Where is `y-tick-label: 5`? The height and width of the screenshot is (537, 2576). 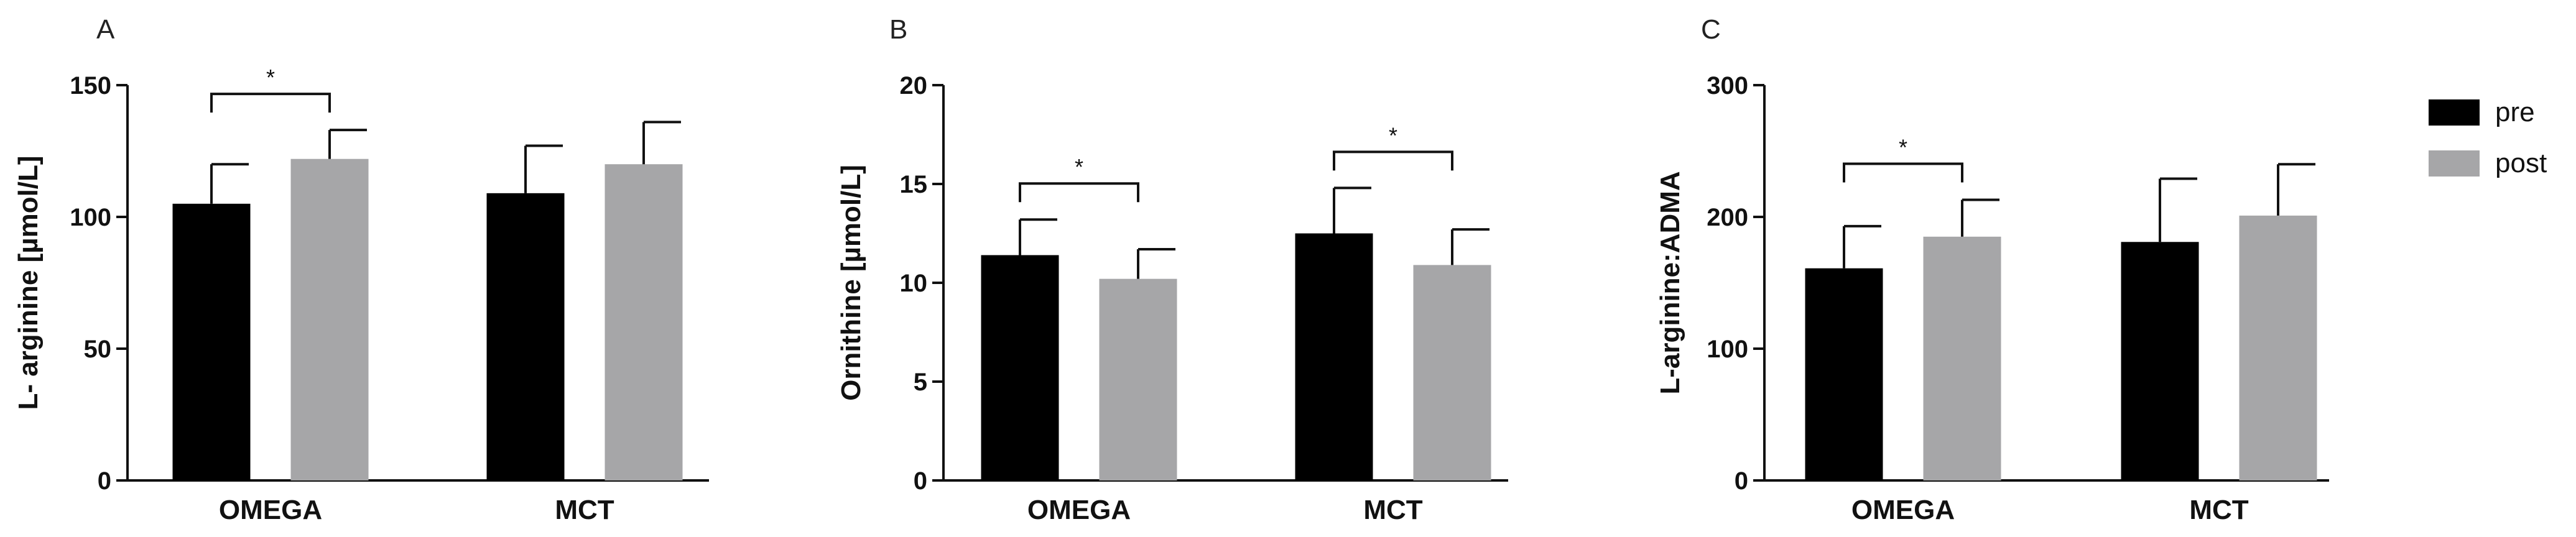 y-tick-label: 5 is located at coordinates (921, 383).